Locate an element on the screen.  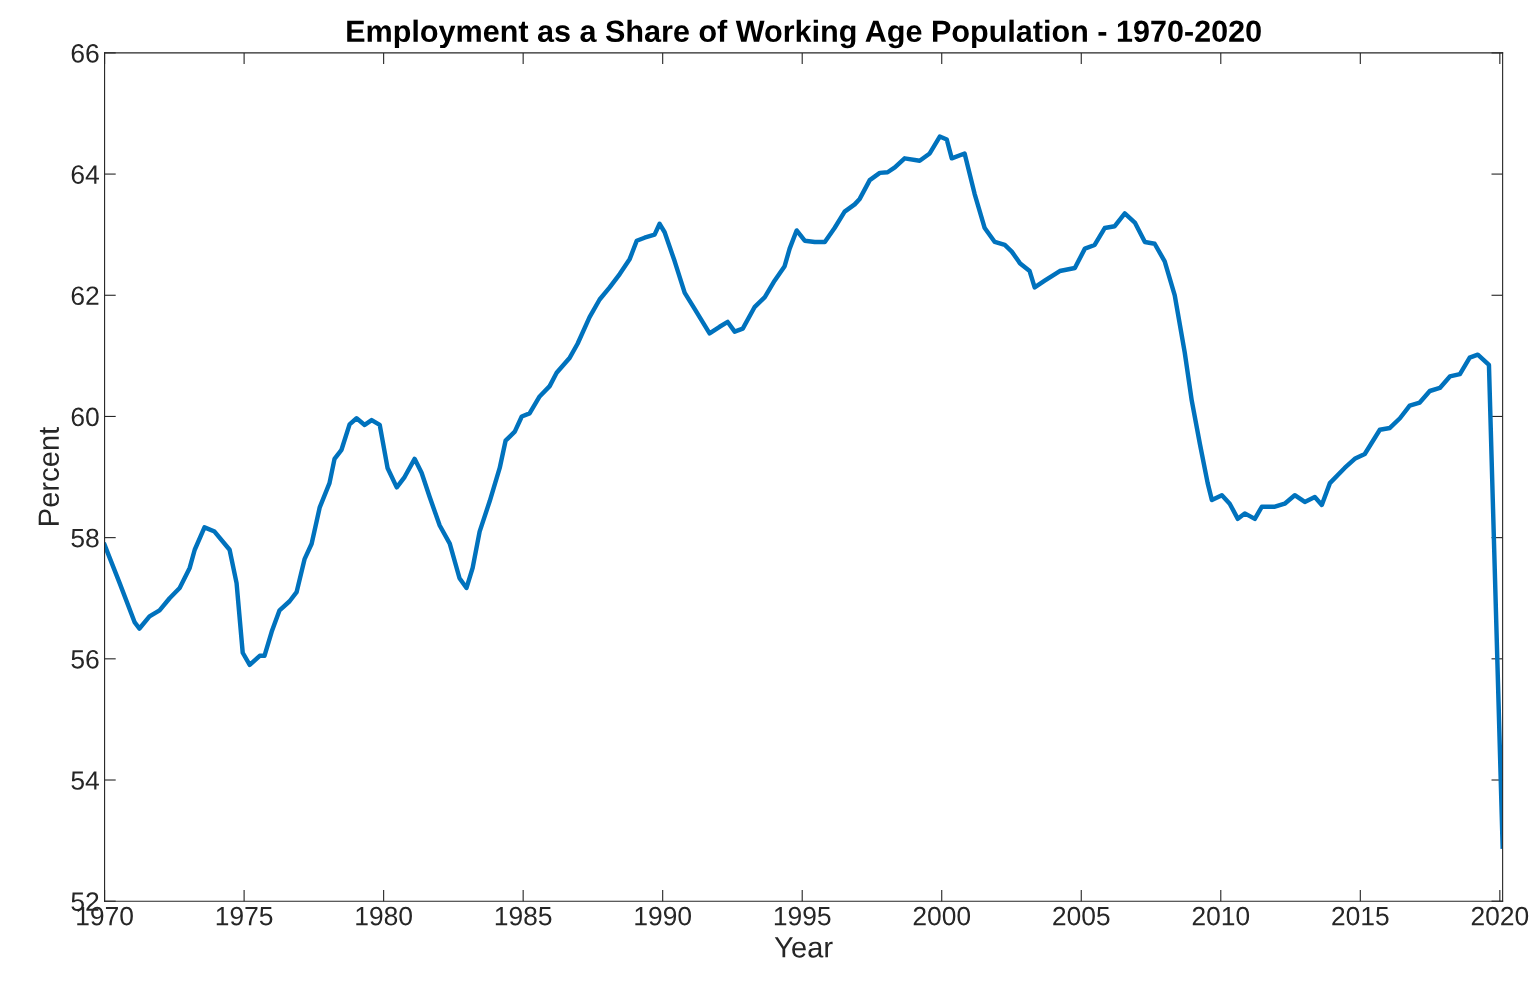
y-axis-title: Percent is located at coordinates (49, 476).